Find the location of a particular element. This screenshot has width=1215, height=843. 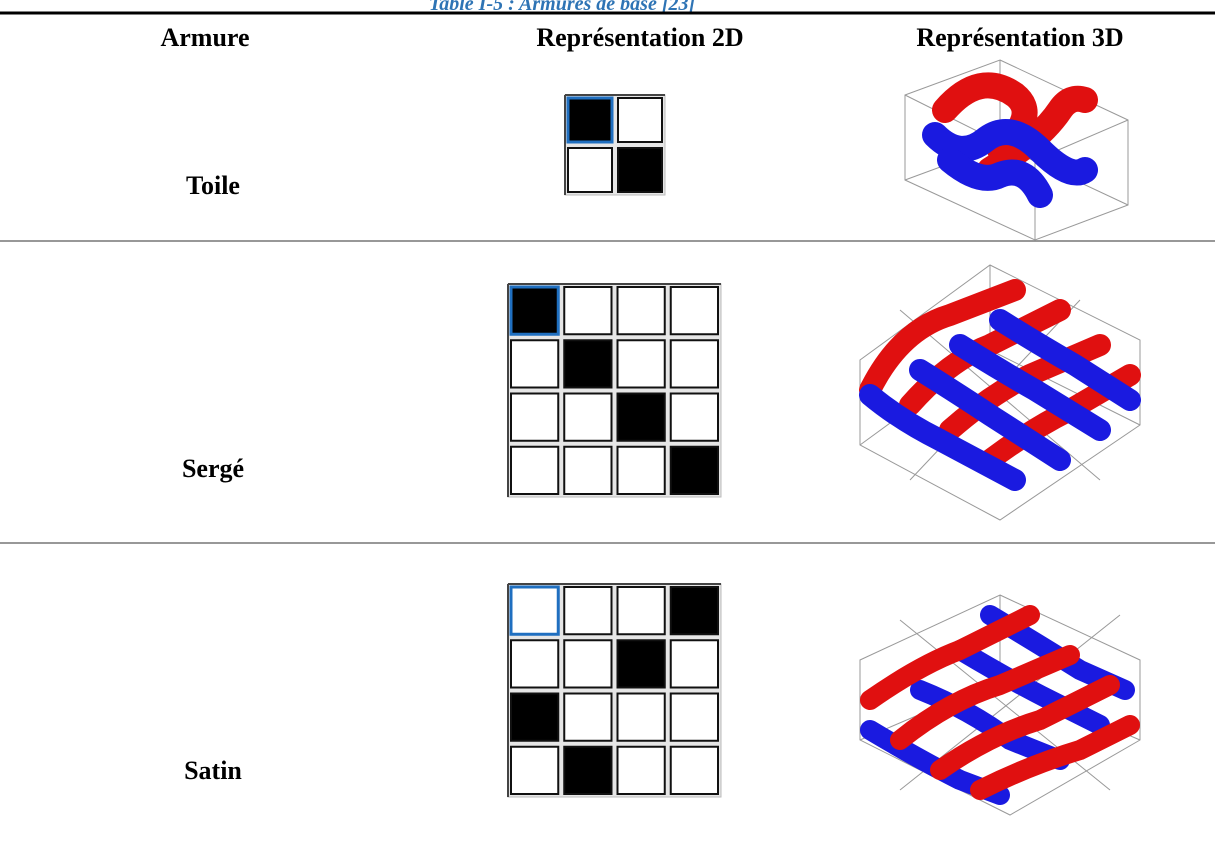

header-cell: Représentation 3D is located at coordinates (1019, 37).